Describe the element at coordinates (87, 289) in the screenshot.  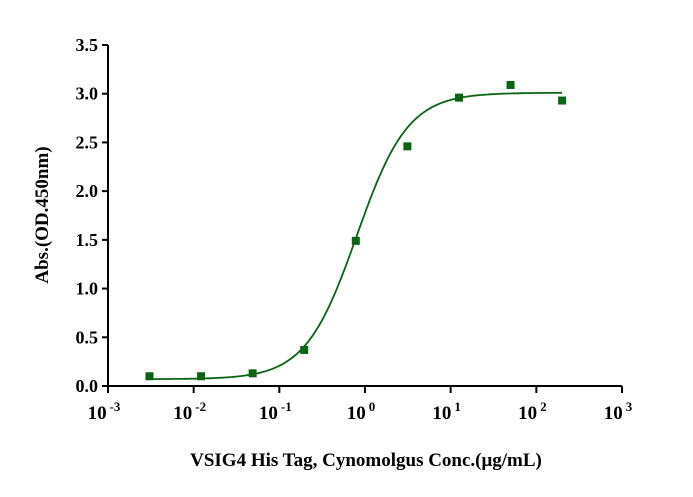
I see `y-tick-label: 1.0` at that location.